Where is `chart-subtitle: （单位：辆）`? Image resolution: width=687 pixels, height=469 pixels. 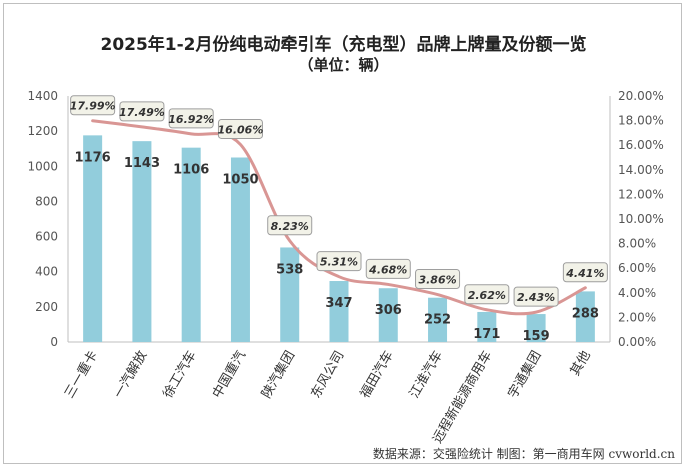
chart-subtitle: （单位：辆） is located at coordinates (343, 65).